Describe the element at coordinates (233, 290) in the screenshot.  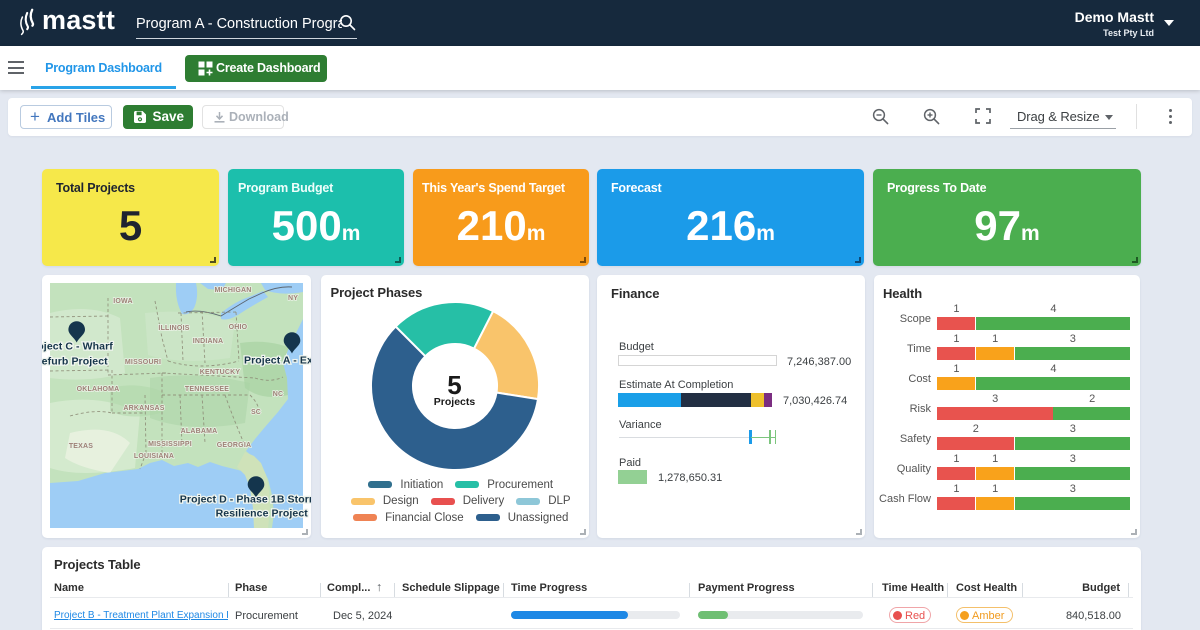
I see `svg-text: MICHIGAN` at that location.